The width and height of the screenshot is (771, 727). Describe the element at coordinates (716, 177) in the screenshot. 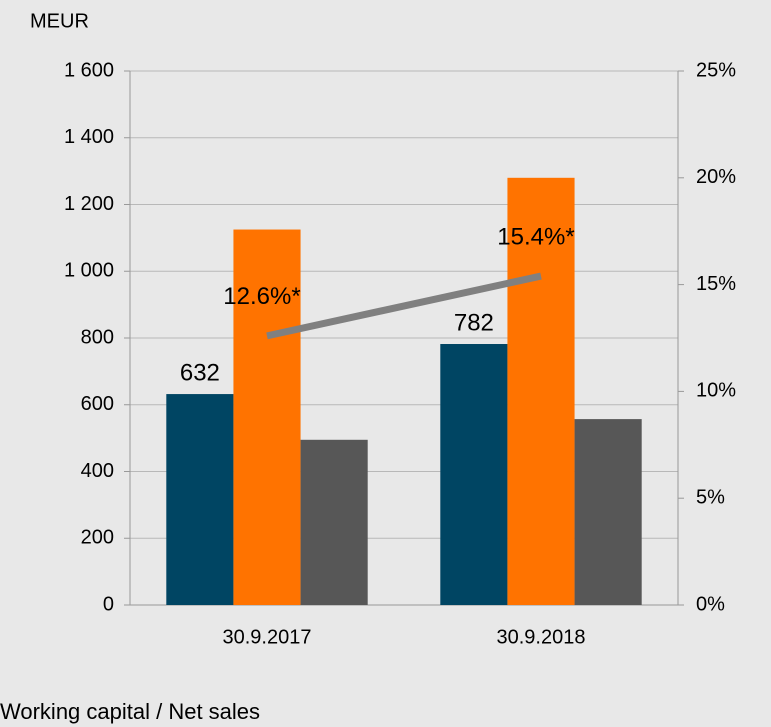

I see `y2-tick-label: 20%` at that location.